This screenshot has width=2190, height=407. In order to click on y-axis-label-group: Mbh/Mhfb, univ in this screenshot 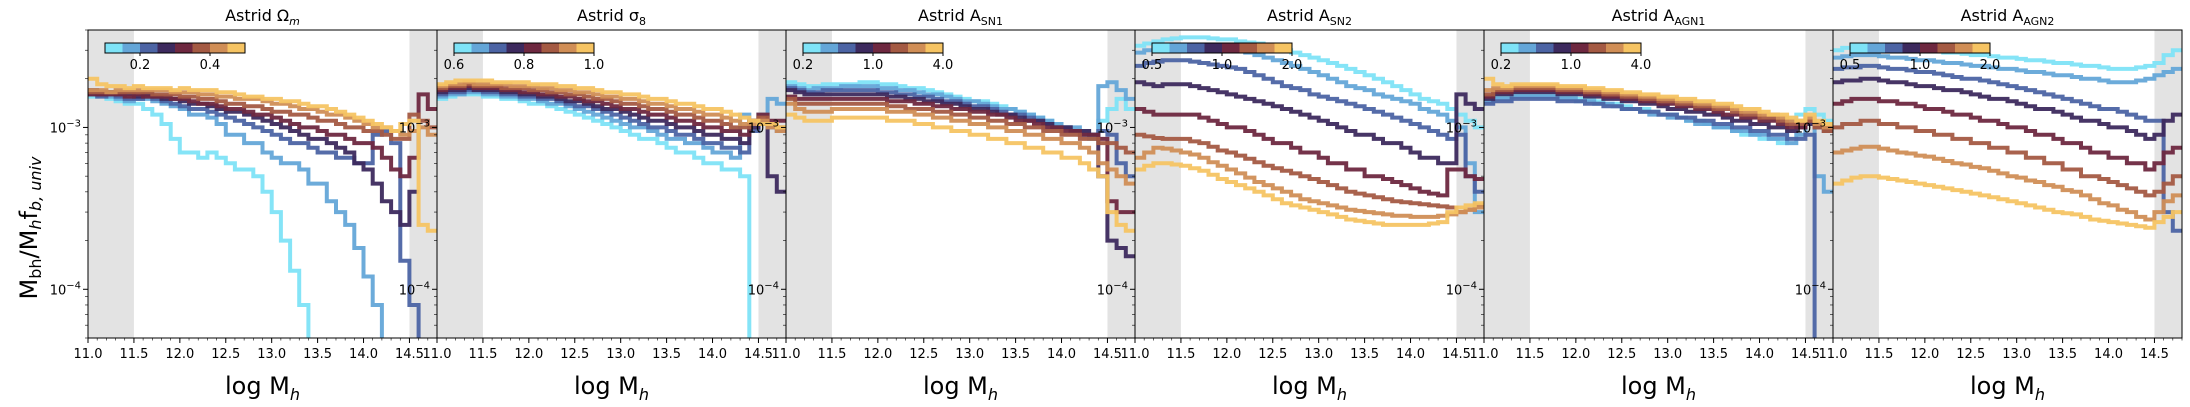, I will do `click(30, 227)`.